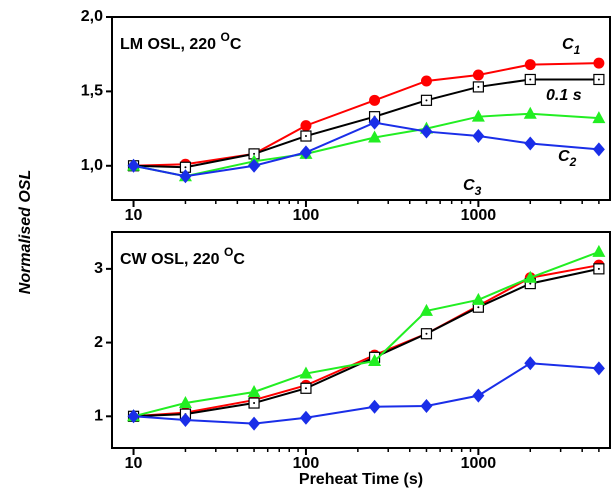 This screenshot has width=612, height=500. What do you see at coordinates (25, 232) in the screenshot?
I see `y-axis-label: Normalised OSL` at bounding box center [25, 232].